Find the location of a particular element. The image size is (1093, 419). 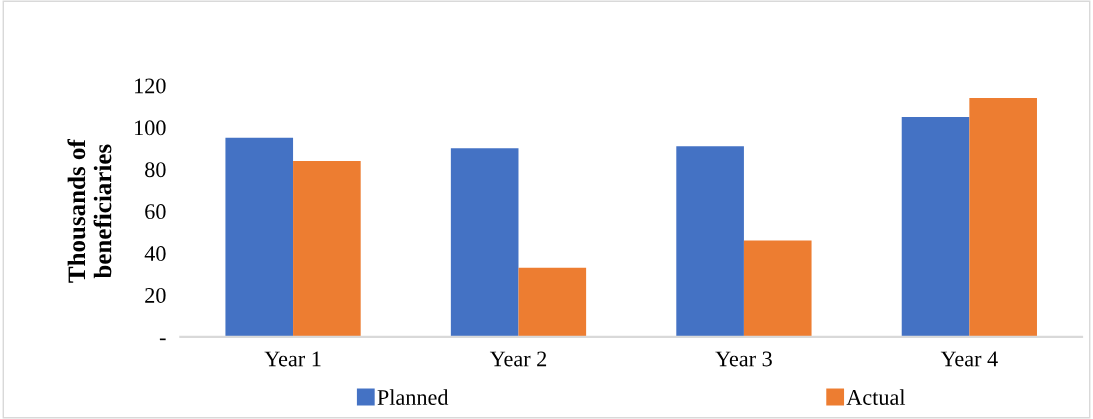

x-tick-label: Year 2 is located at coordinates (518, 359).